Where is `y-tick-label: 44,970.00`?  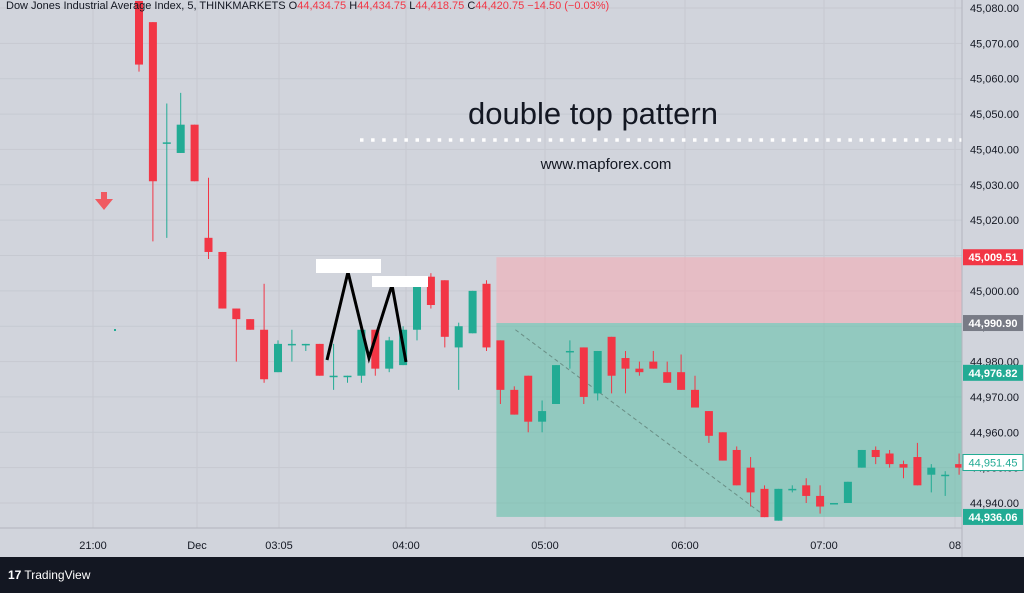 y-tick-label: 44,970.00 is located at coordinates (994, 398).